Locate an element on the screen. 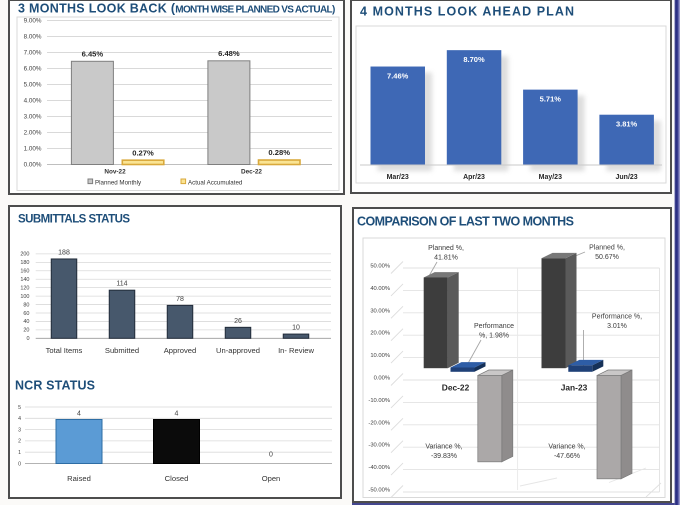 The image size is (680, 505). svg-text: -10.00% is located at coordinates (379, 401).